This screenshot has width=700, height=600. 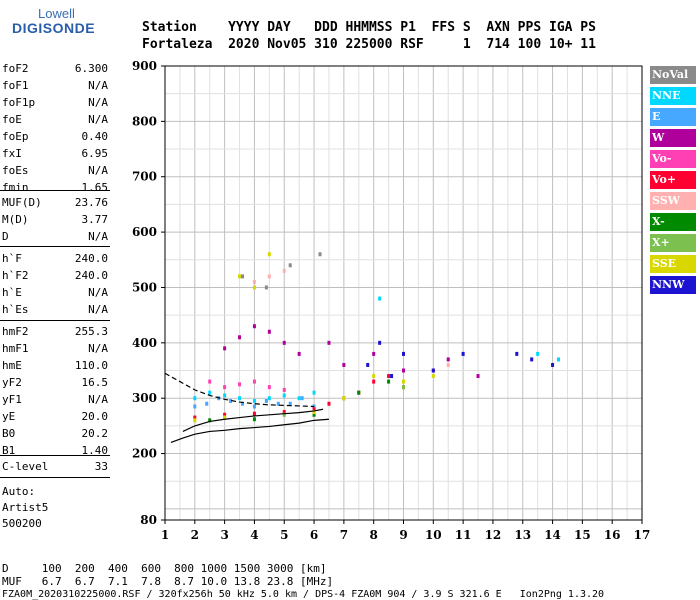 What do you see at coordinates (55, 367) in the screenshot?
I see `param-hme: hmE 110.0` at bounding box center [55, 367].